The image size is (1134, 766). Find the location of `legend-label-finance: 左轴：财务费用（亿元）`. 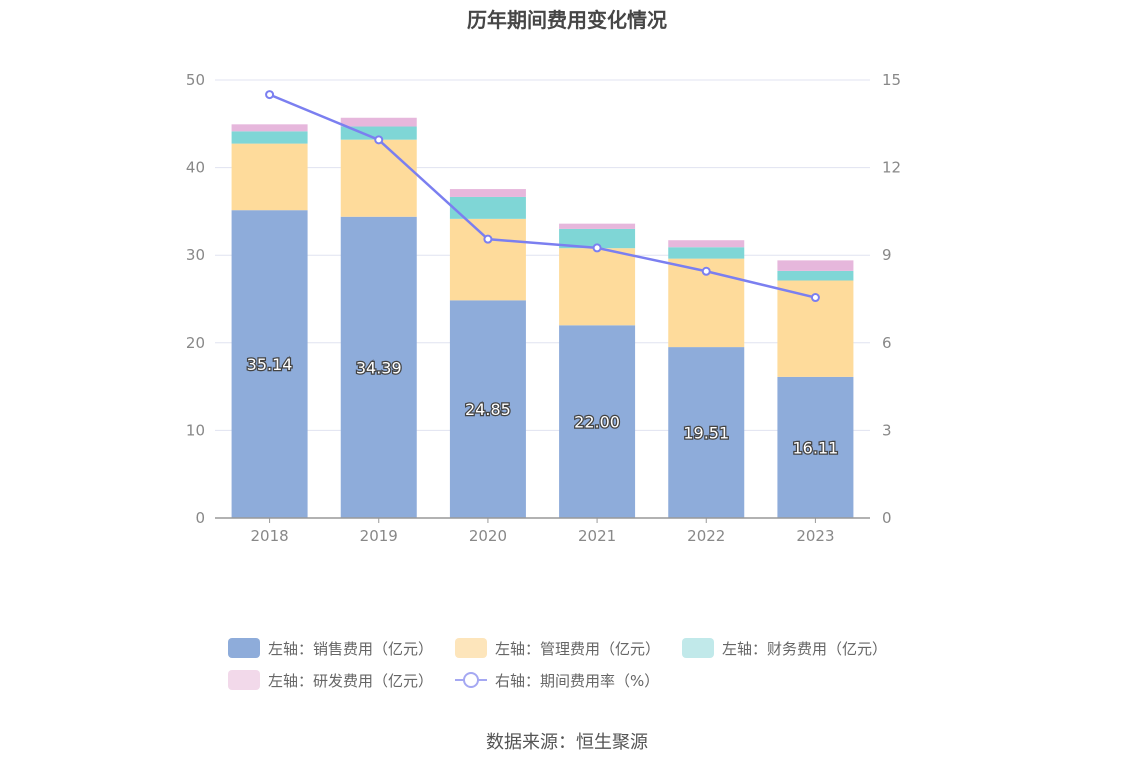

legend-label-finance: 左轴：财务费用（亿元） is located at coordinates (805, 648).